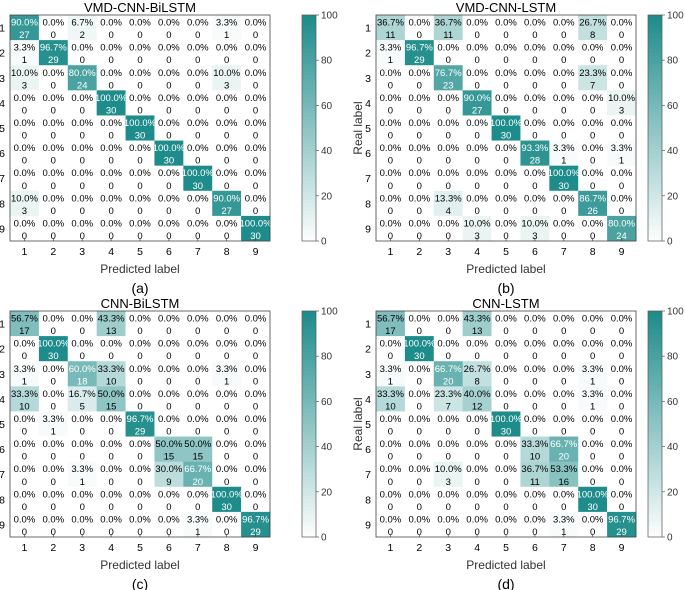  Describe the element at coordinates (506, 419) in the screenshot. I see `cell-percent-label: 100.0%` at that location.